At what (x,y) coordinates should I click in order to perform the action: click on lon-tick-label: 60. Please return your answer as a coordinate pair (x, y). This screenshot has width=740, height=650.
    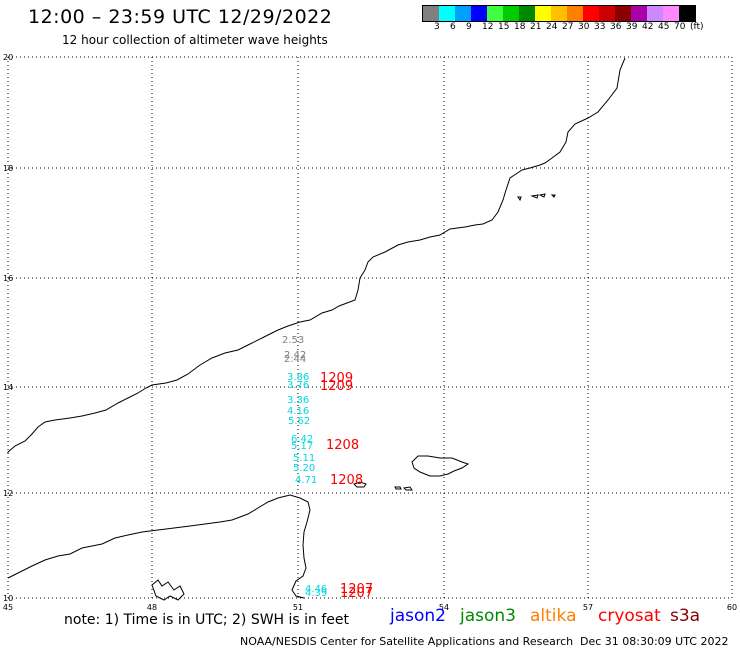
    Looking at the image, I should click on (732, 607).